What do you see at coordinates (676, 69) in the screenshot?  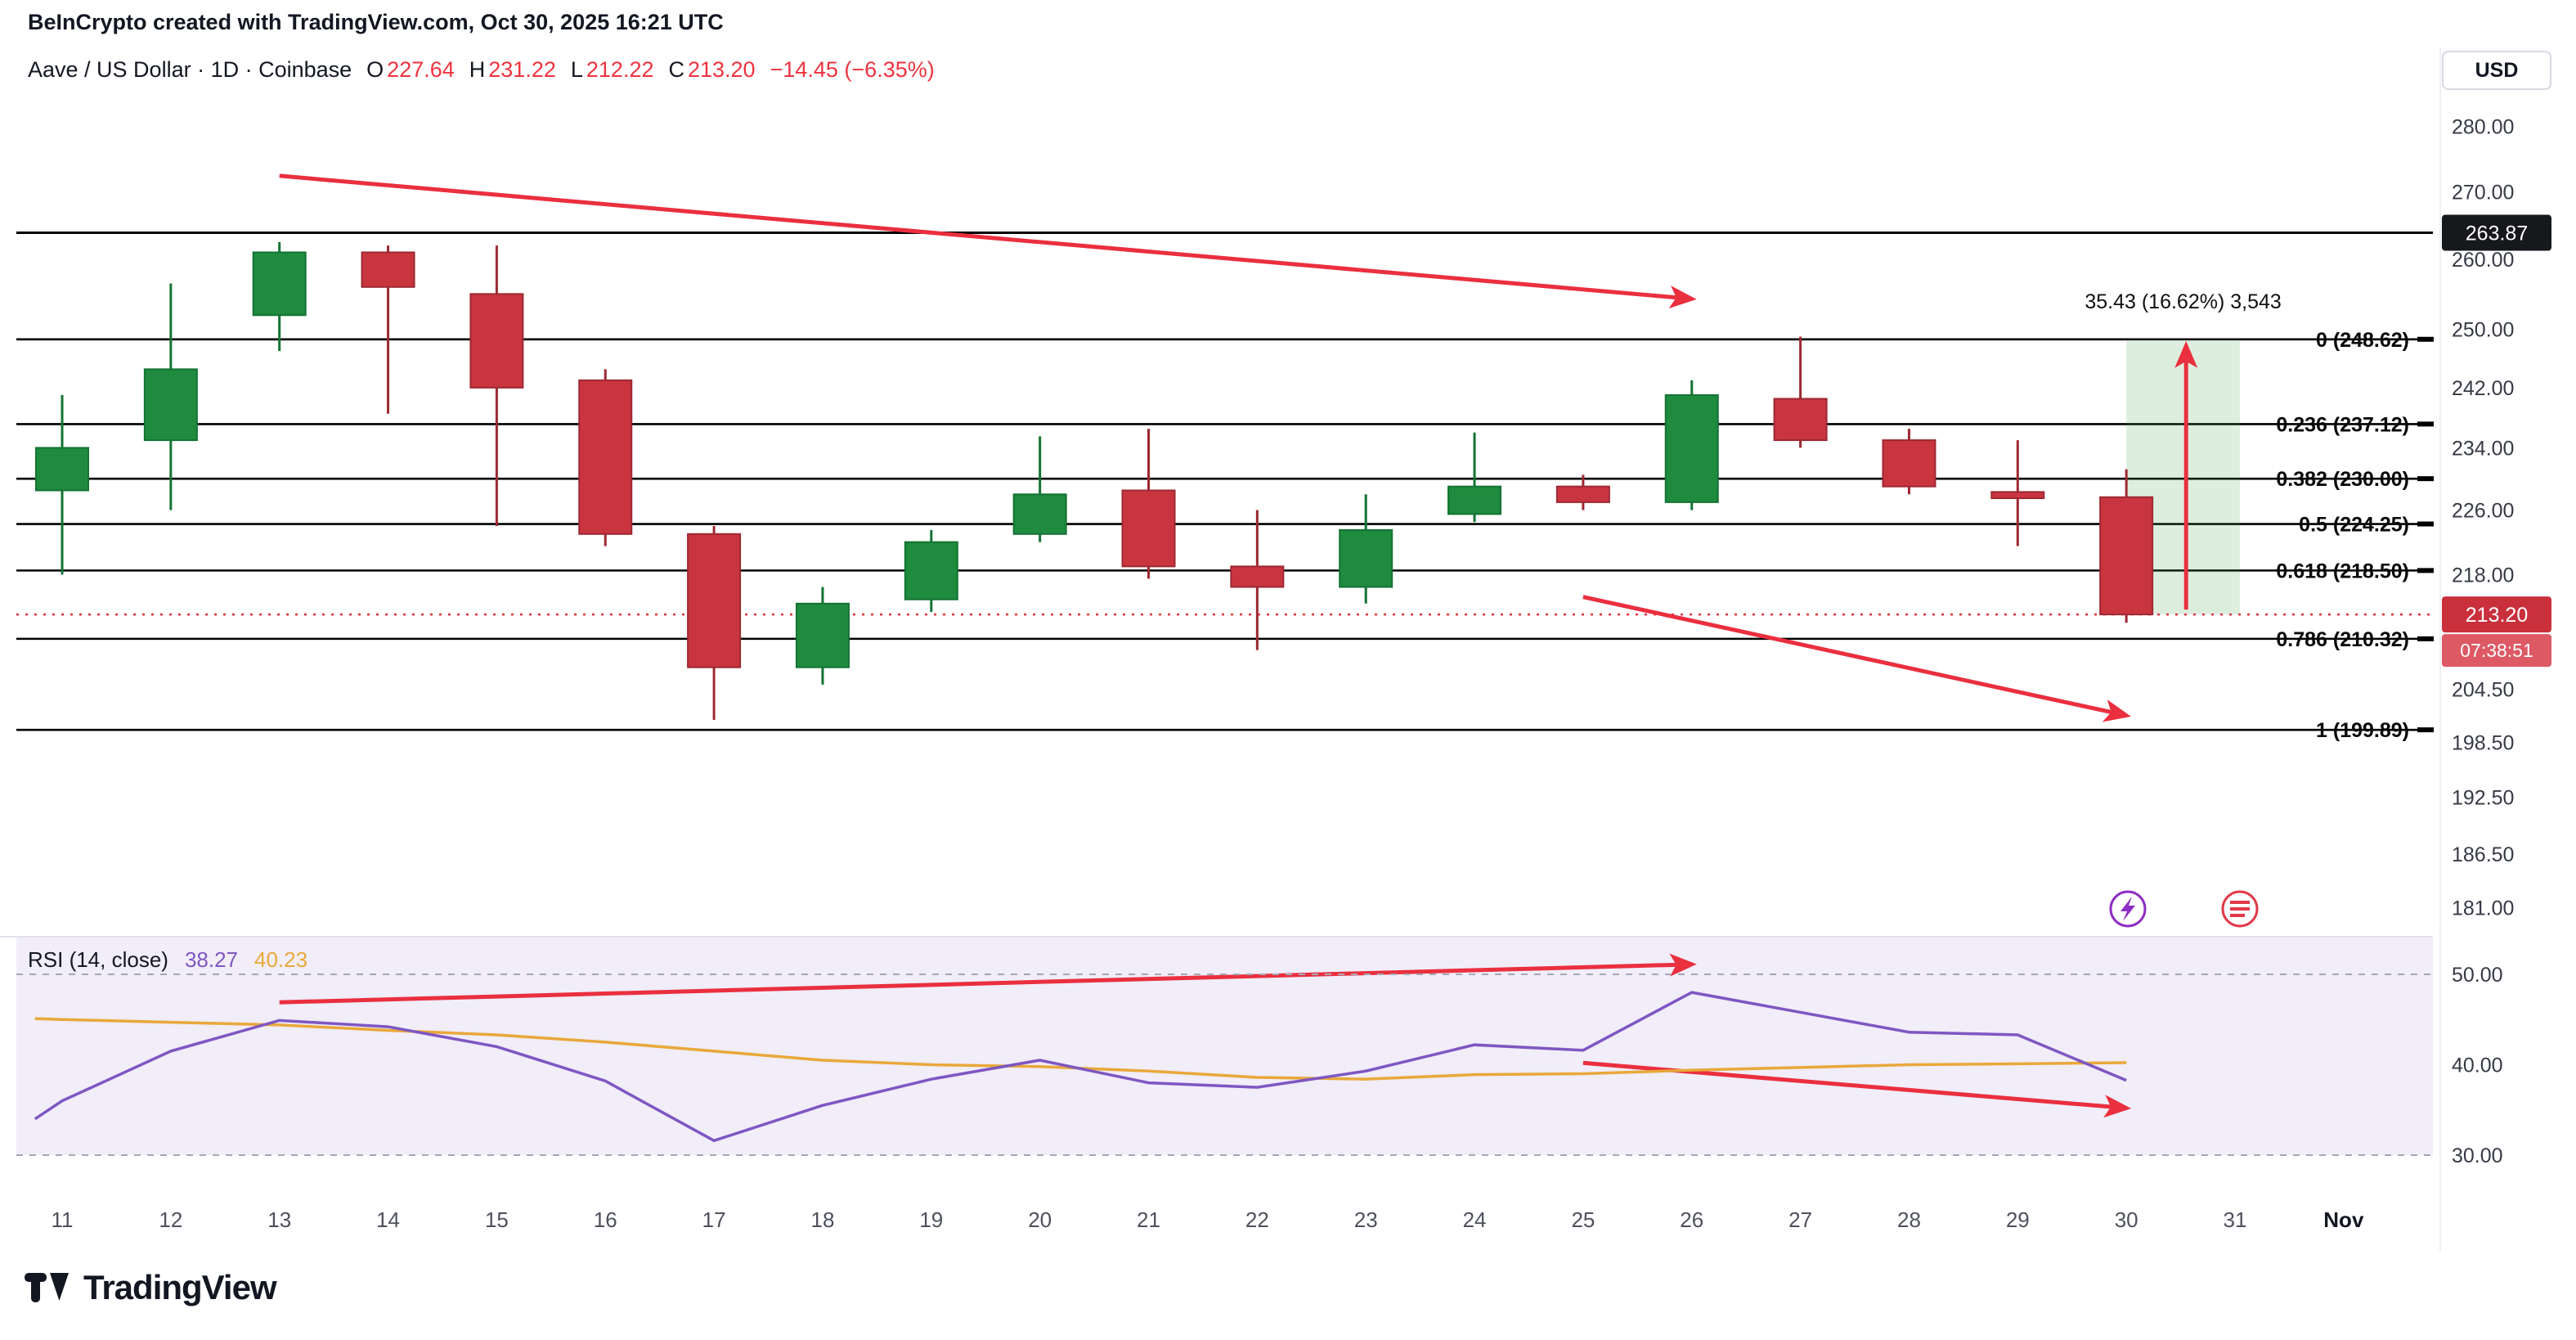 I see `ohlc-close-key: C` at bounding box center [676, 69].